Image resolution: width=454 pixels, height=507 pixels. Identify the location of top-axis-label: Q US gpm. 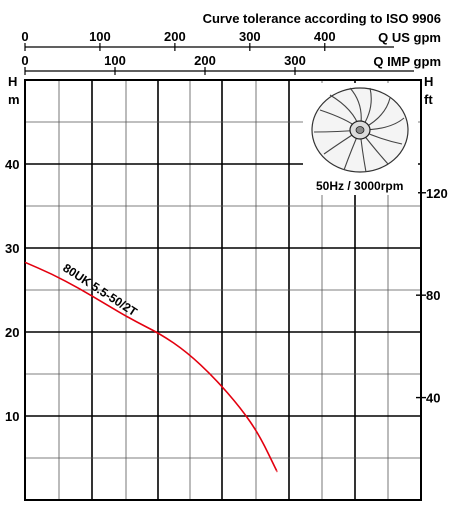
(409, 37).